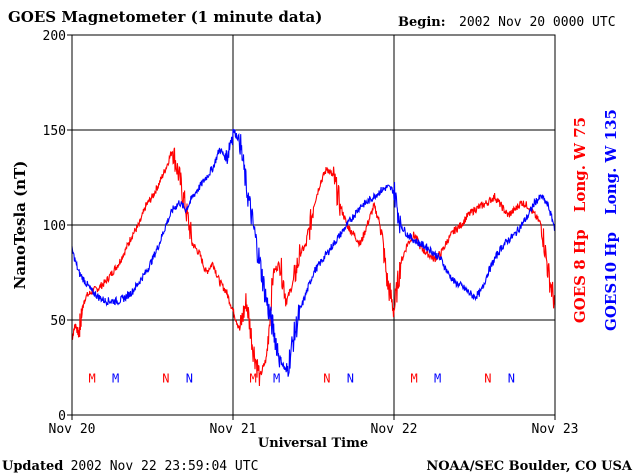 Image resolution: width=634 pixels, height=476 pixels. I want to click on legend-goes10: GOES10 Hp Long. W 135, so click(611, 220).